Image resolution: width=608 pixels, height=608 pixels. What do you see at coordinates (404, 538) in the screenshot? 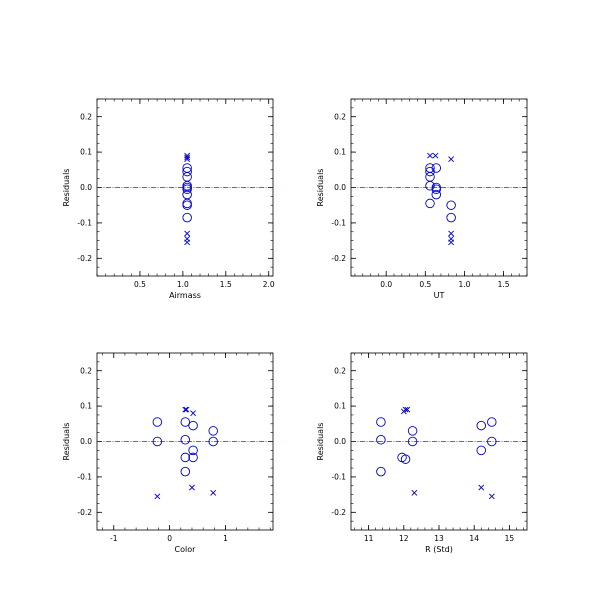
I see `x-tick-label: 12` at bounding box center [404, 538].